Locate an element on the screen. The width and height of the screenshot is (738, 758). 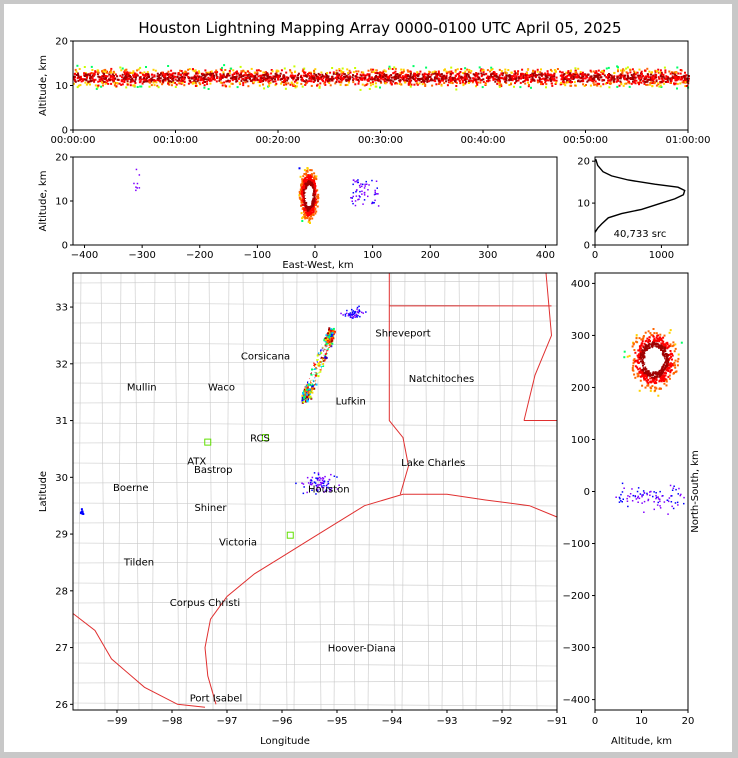
x-tick-label: −97 is located at coordinates (226, 721).